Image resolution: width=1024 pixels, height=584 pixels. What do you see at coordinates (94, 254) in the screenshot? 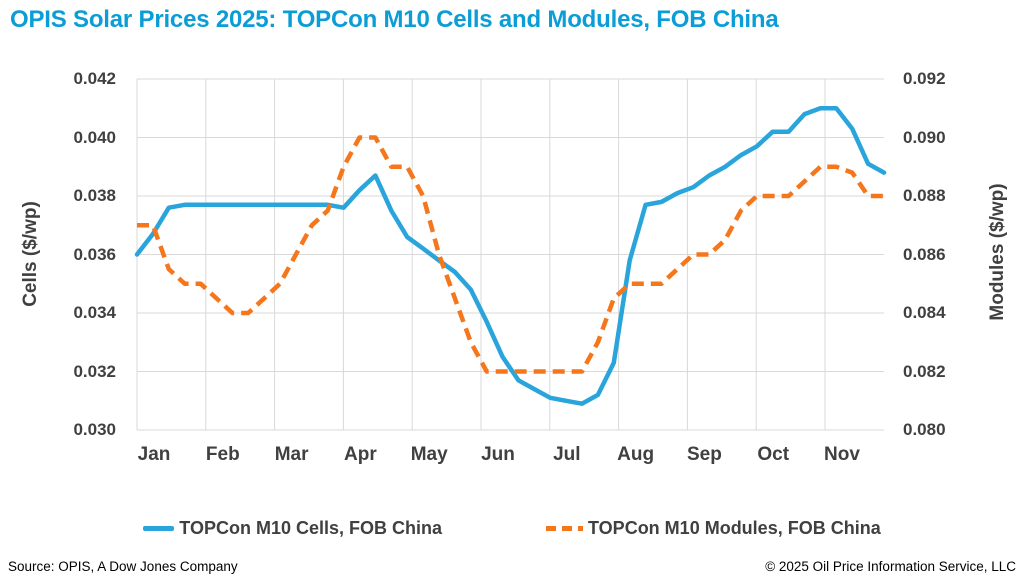
I see `left-axis-tick-label: 0.036` at bounding box center [94, 254].